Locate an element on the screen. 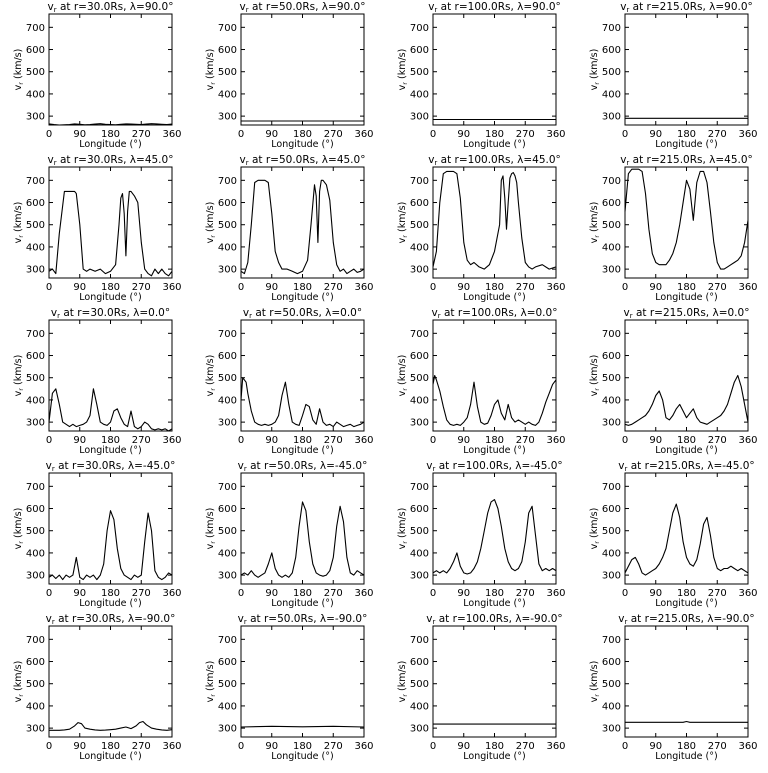 Image resolution: width=768 pixels, height=773 pixels. panel-15-xtick-label: 0 is located at coordinates (433, 593).